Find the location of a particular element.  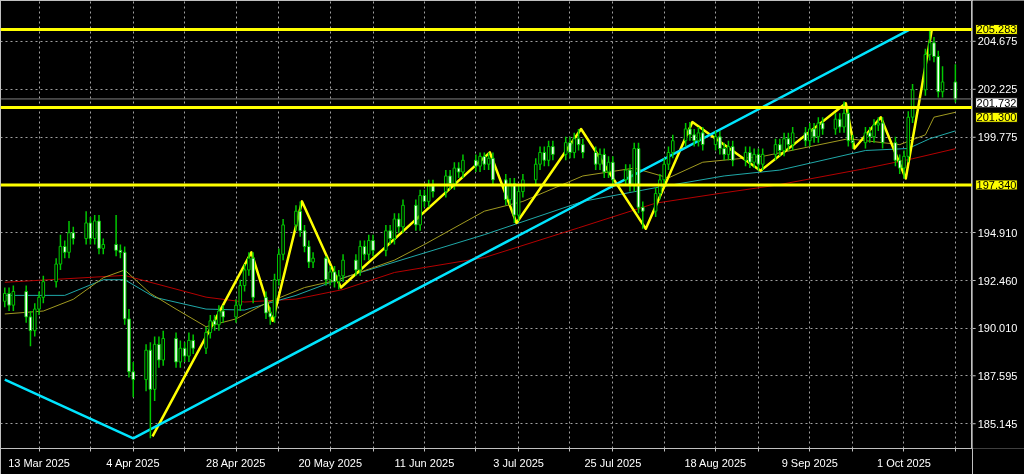

y-tick-label: 204.675 is located at coordinates (997, 41).